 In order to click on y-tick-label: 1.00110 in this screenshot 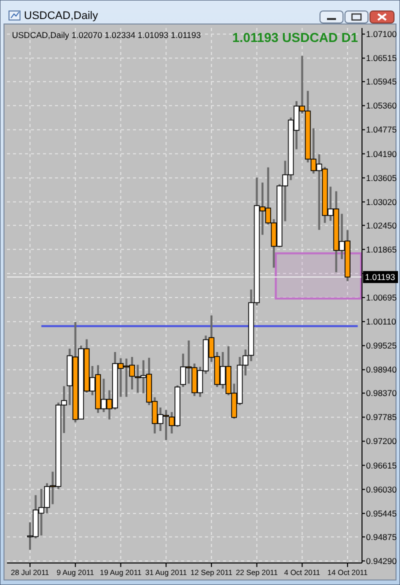, I will do `click(381, 321)`.